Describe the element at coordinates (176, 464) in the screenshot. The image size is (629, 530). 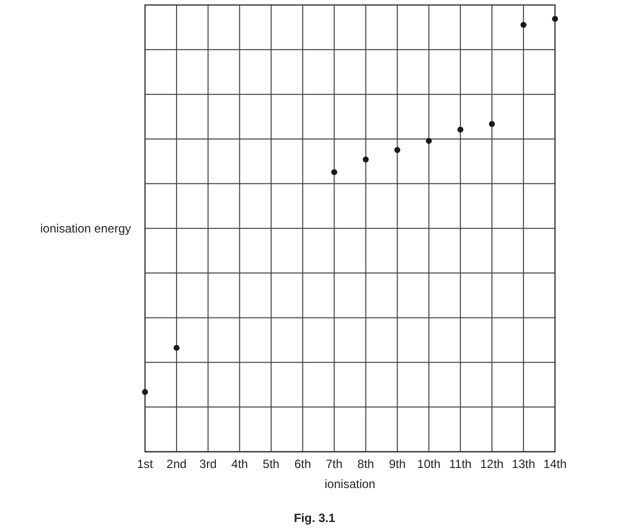
I see `x-tick-label: 2nd` at that location.